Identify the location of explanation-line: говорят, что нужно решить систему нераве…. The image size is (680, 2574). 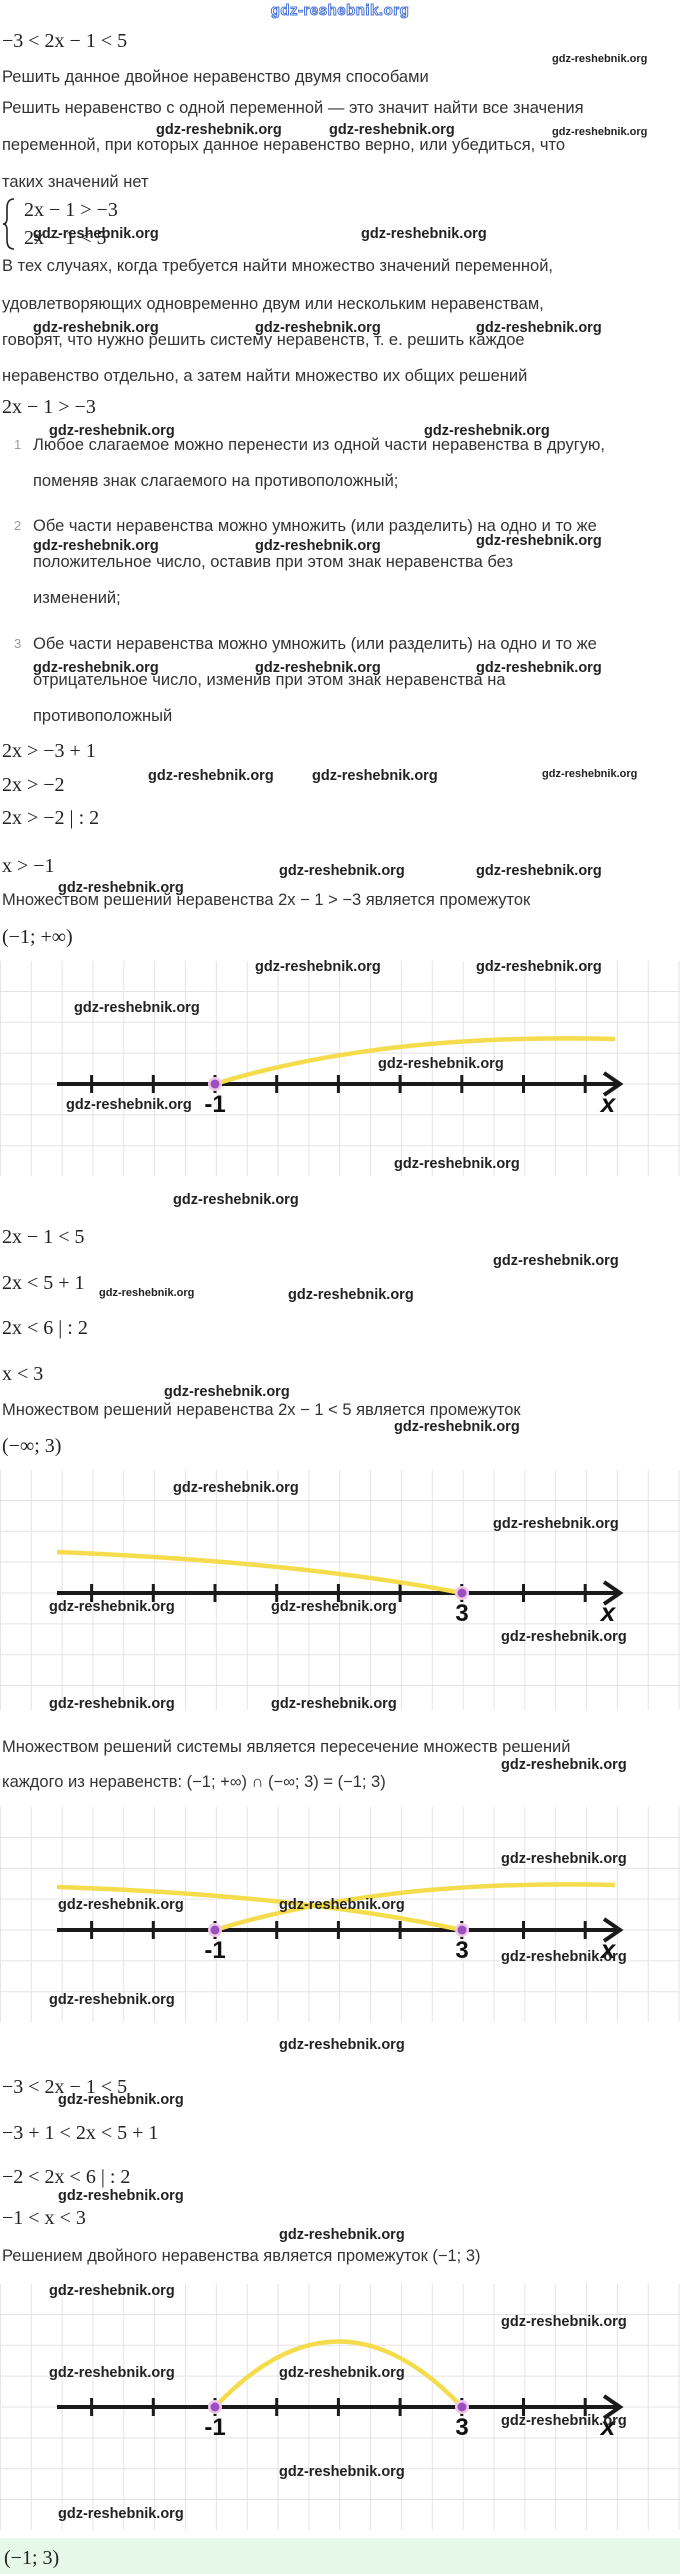
(263, 340).